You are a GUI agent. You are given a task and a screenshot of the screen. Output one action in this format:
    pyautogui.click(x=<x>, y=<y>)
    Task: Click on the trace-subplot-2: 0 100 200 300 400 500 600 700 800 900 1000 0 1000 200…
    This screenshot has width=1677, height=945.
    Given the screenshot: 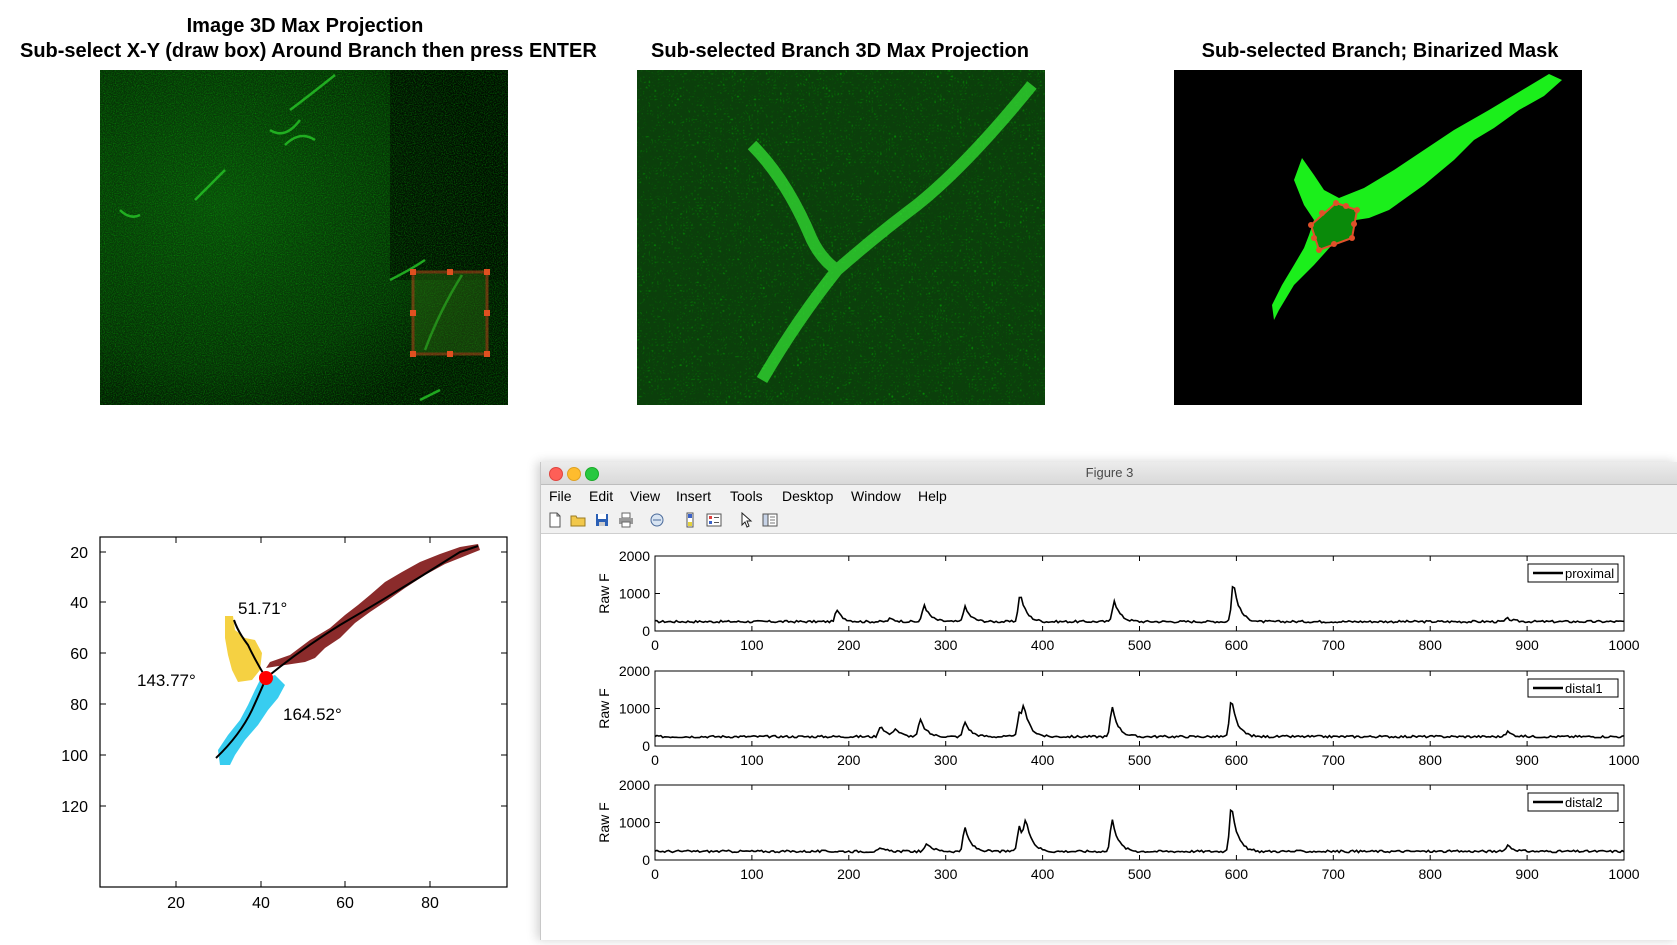 What is the action you would take?
    pyautogui.click(x=1118, y=715)
    